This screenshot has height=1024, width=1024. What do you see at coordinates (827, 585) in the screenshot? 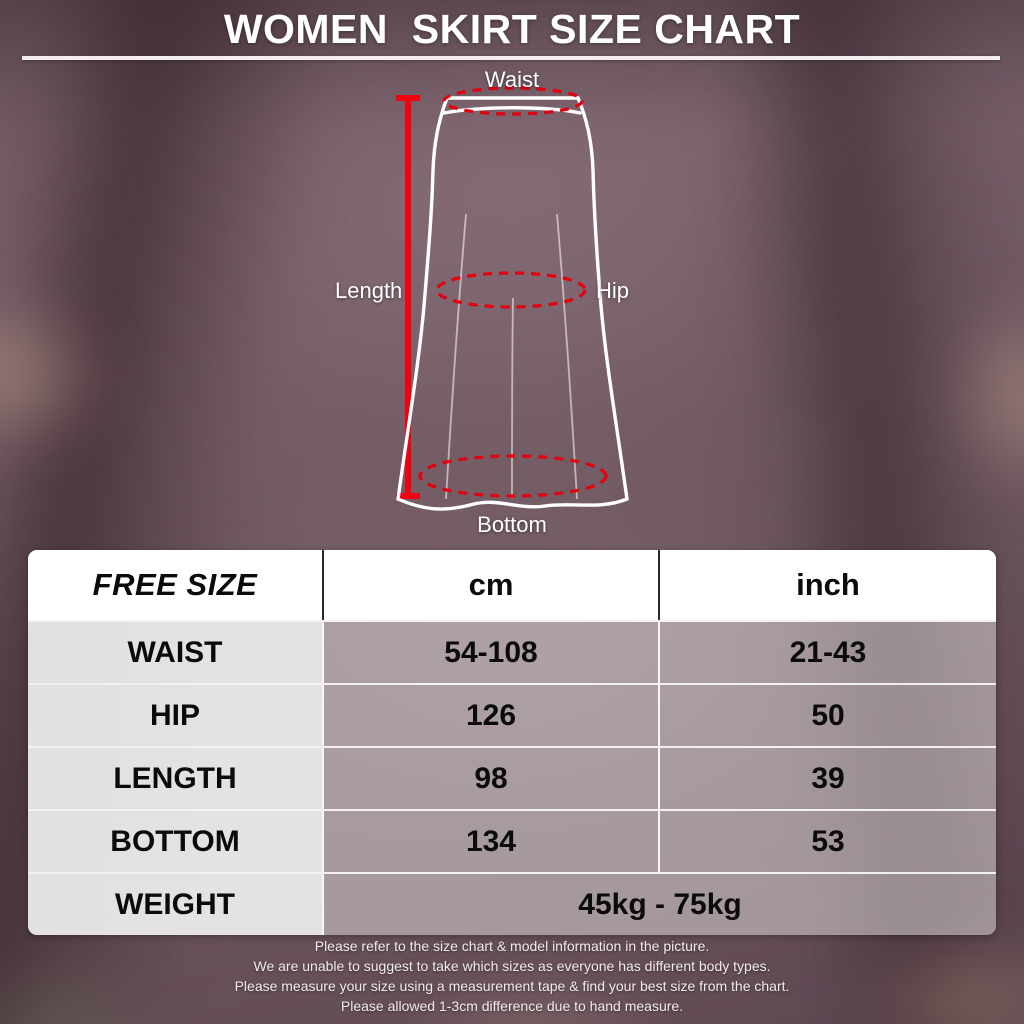
I see `header-inch: inch` at bounding box center [827, 585].